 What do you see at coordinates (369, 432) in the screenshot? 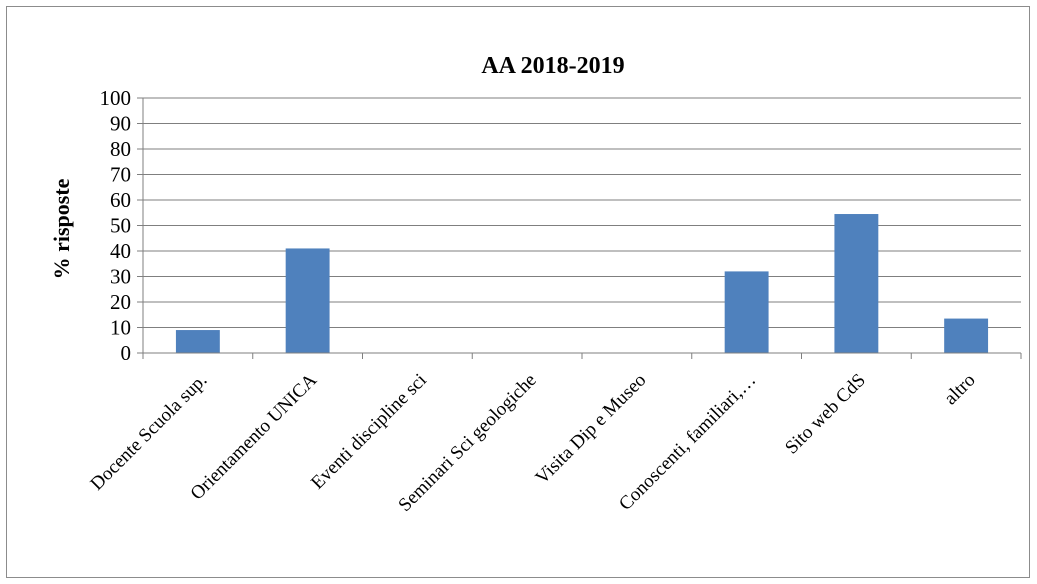
I see `category-label: Eventi discipline sci` at bounding box center [369, 432].